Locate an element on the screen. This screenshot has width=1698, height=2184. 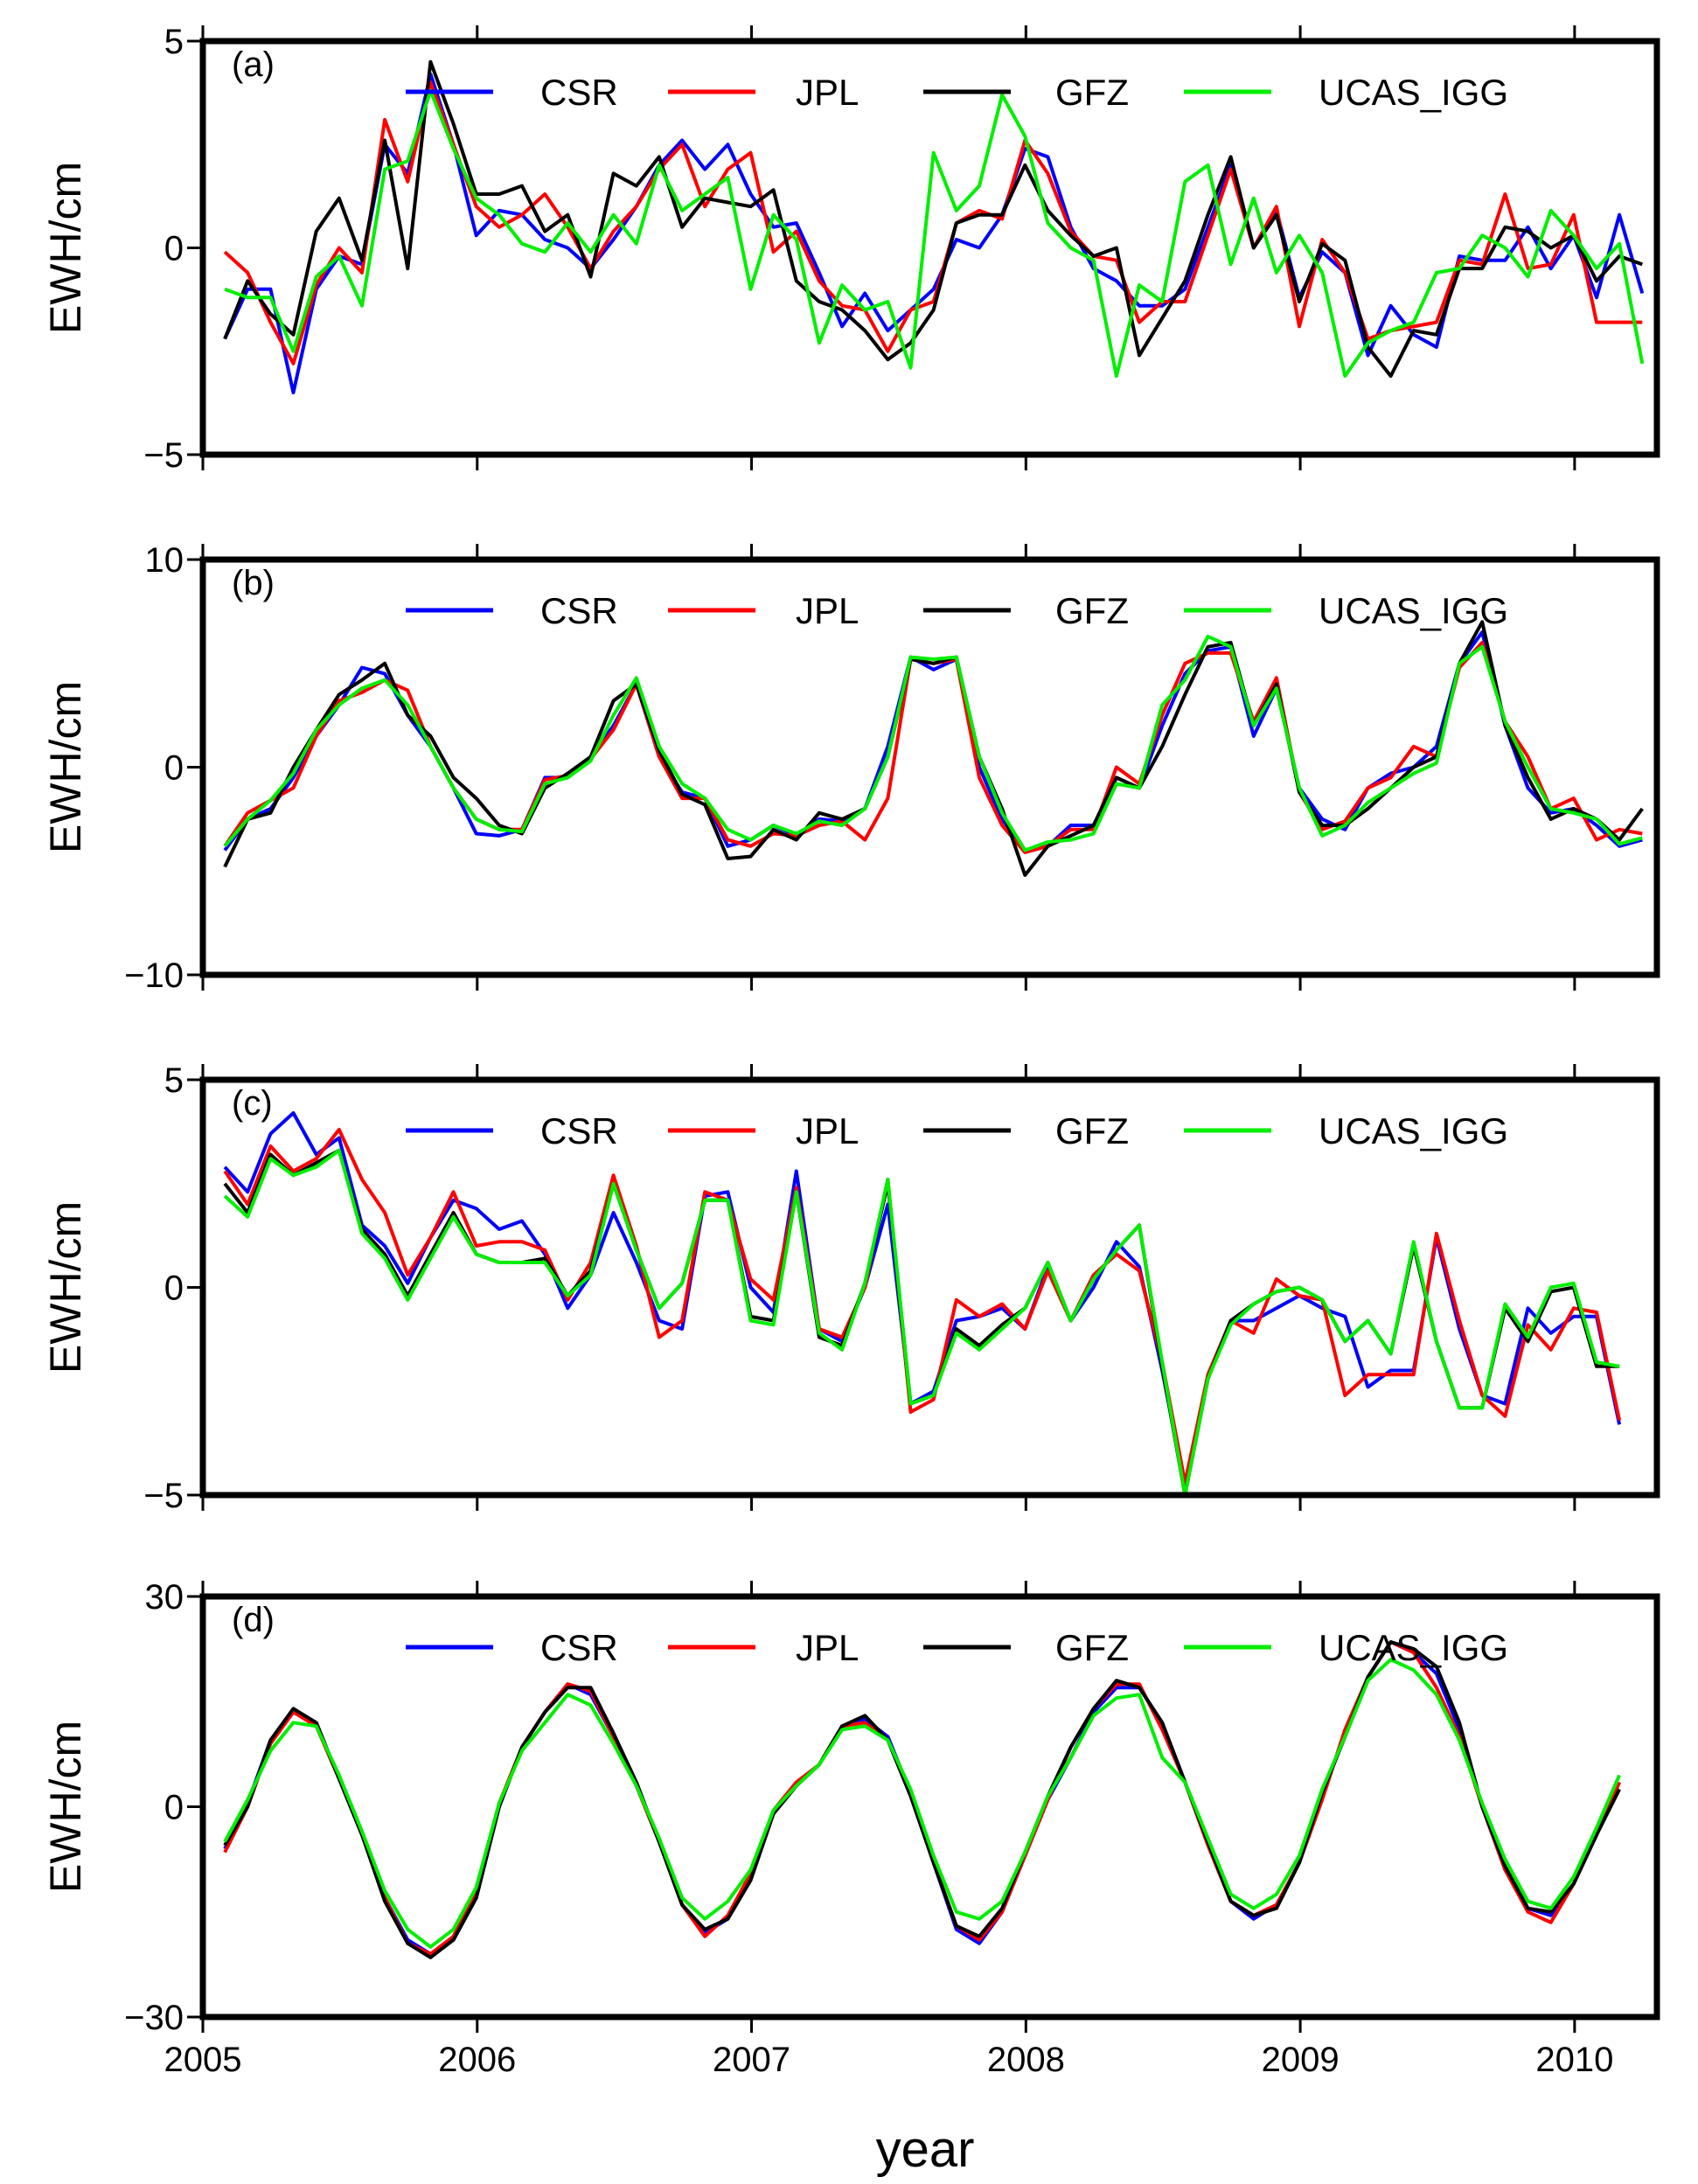
panel-label: (c) is located at coordinates (252, 1103).